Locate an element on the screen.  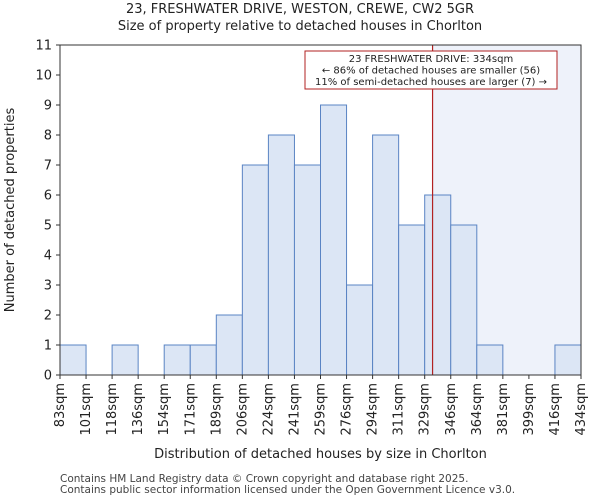
y-tick-label: 0 is located at coordinates (48, 376).